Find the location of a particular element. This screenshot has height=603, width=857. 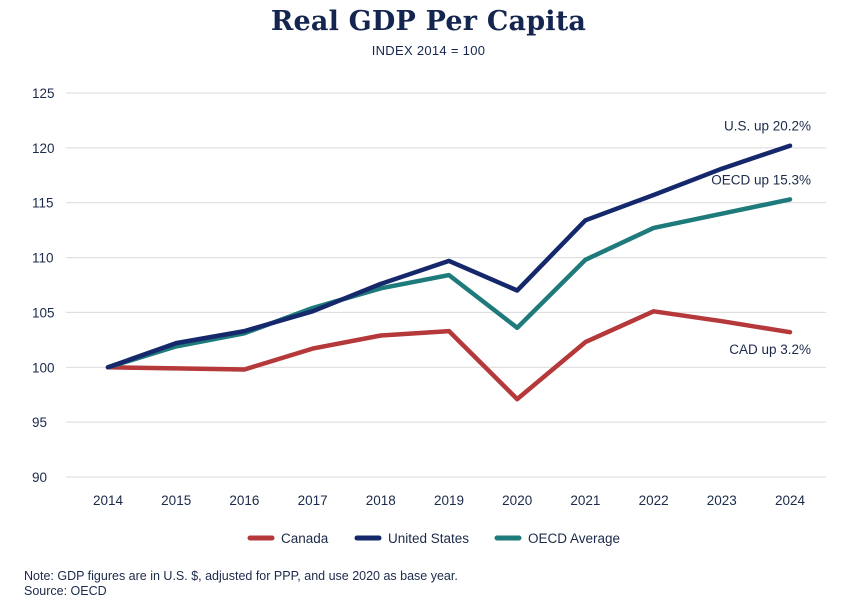

chart-subtitle: INDEX 2014 = 100 is located at coordinates (428, 50).